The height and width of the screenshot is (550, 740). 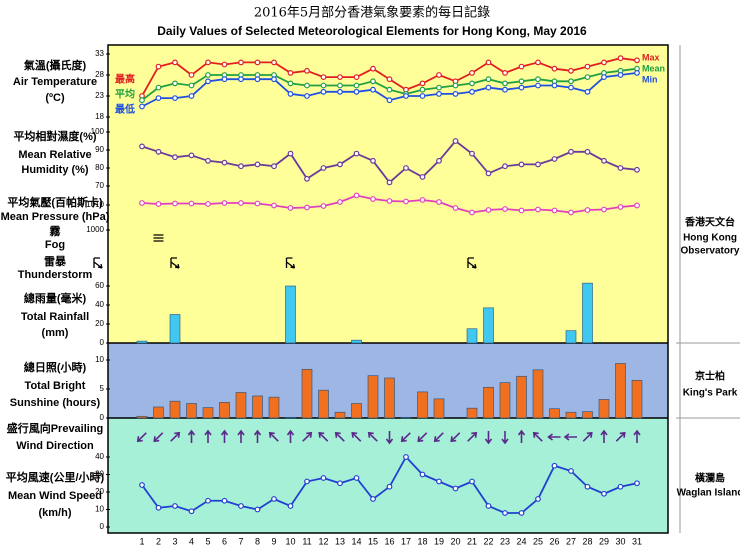 What do you see at coordinates (587, 541) in the screenshot?
I see `x-tick-label: 28` at bounding box center [587, 541].